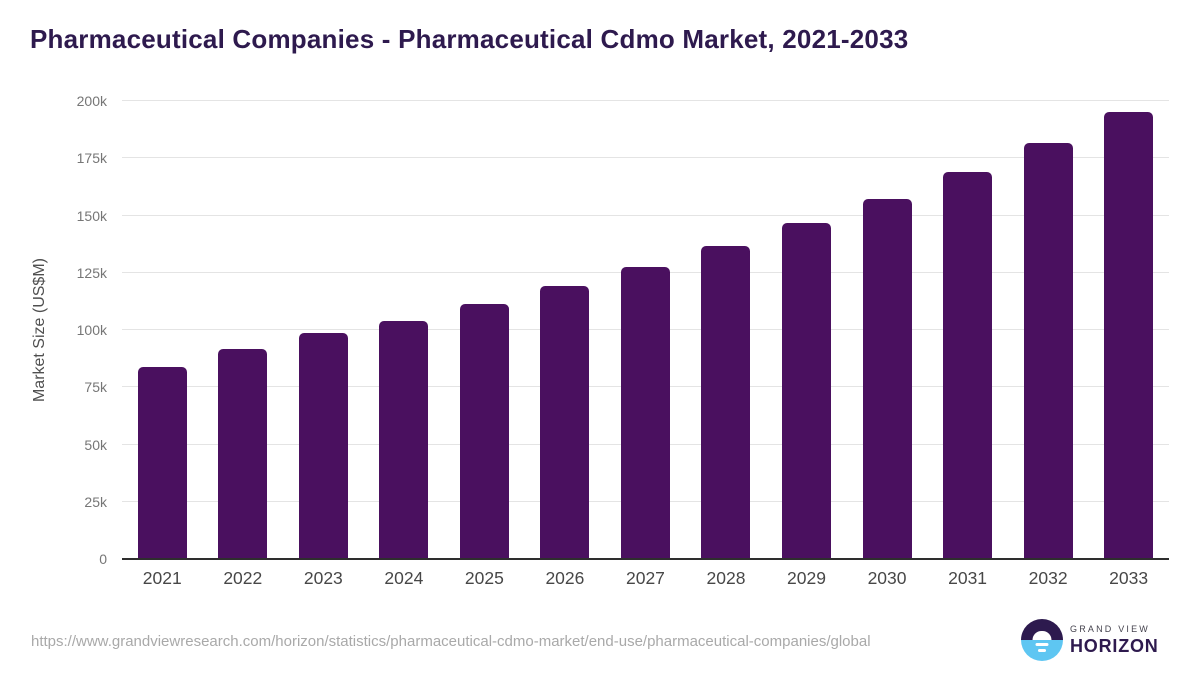 The width and height of the screenshot is (1200, 675). I want to click on bar-2021, so click(162, 463).